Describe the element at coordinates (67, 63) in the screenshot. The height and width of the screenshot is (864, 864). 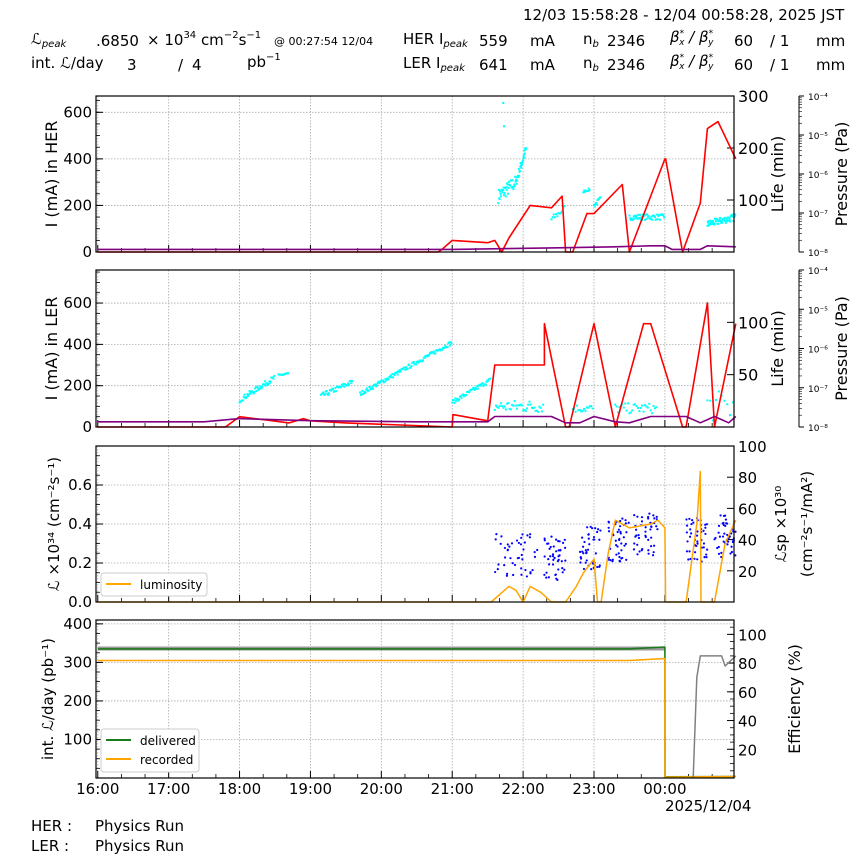
I see `intl-label: int. ℒ/day` at that location.